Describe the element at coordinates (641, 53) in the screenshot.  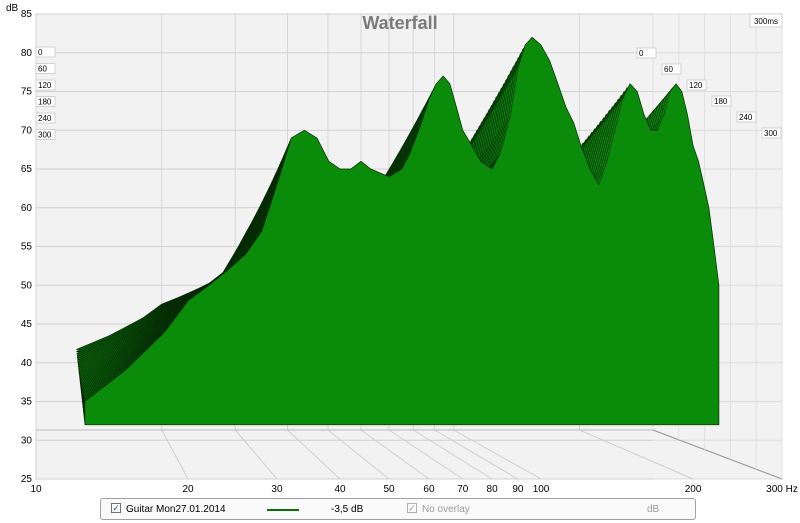
I see `time-tick-label-right: 0` at that location.